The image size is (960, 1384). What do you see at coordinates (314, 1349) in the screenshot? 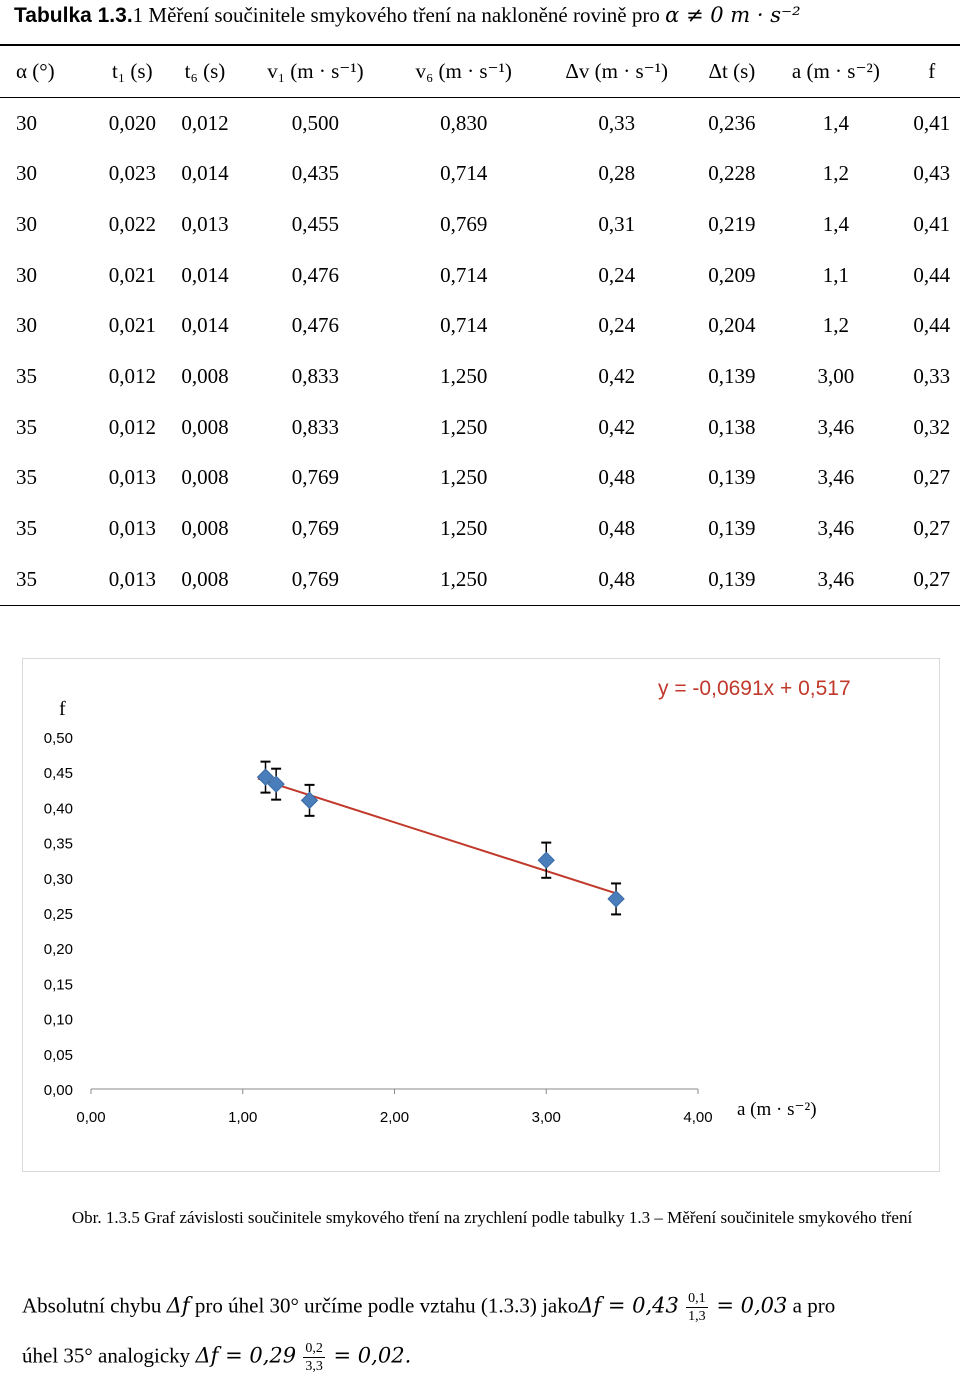
I see `fraction-2-num: 0,2` at bounding box center [314, 1349].